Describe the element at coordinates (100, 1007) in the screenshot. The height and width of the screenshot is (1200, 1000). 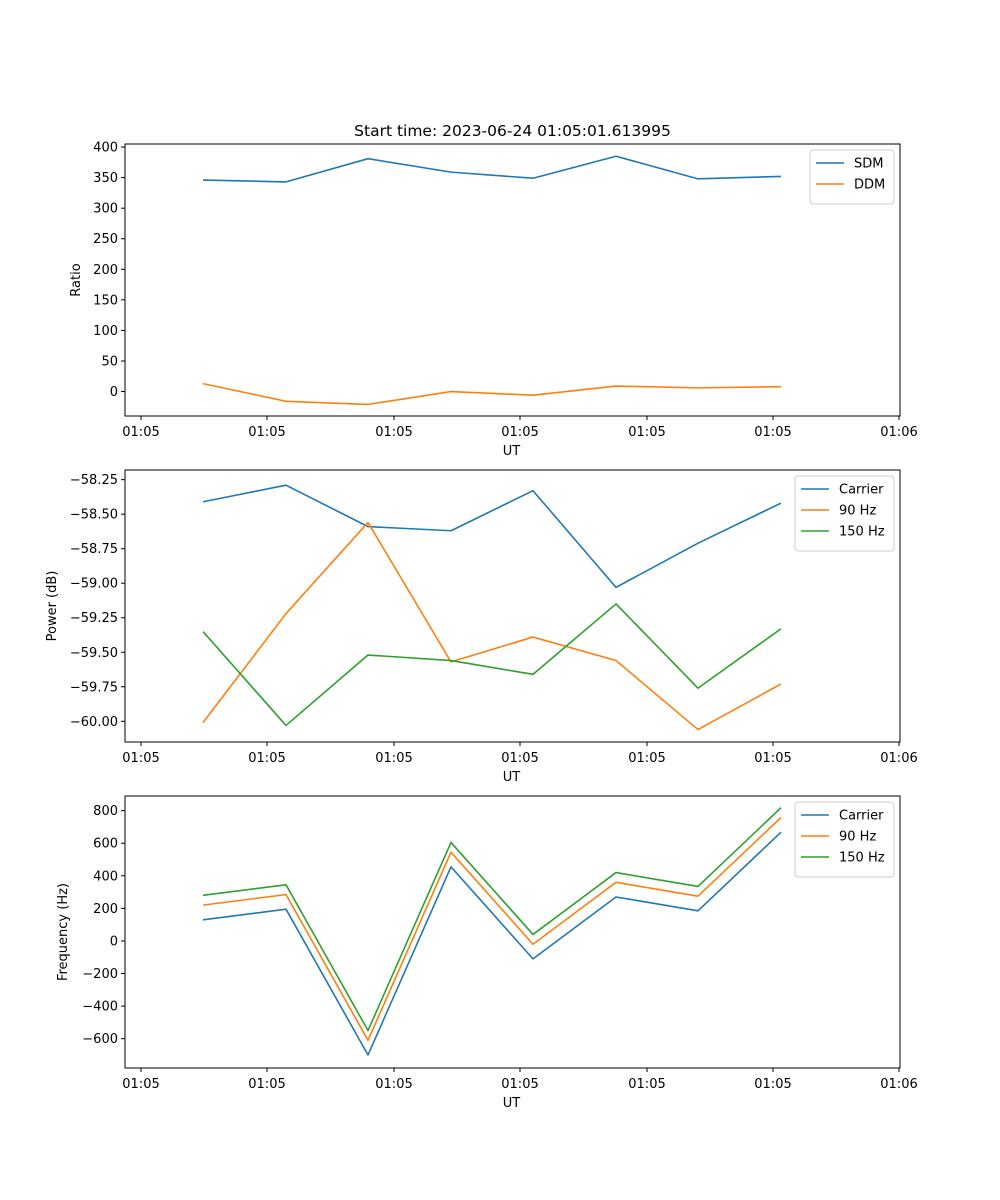
I see `y-tick-label: −400` at that location.